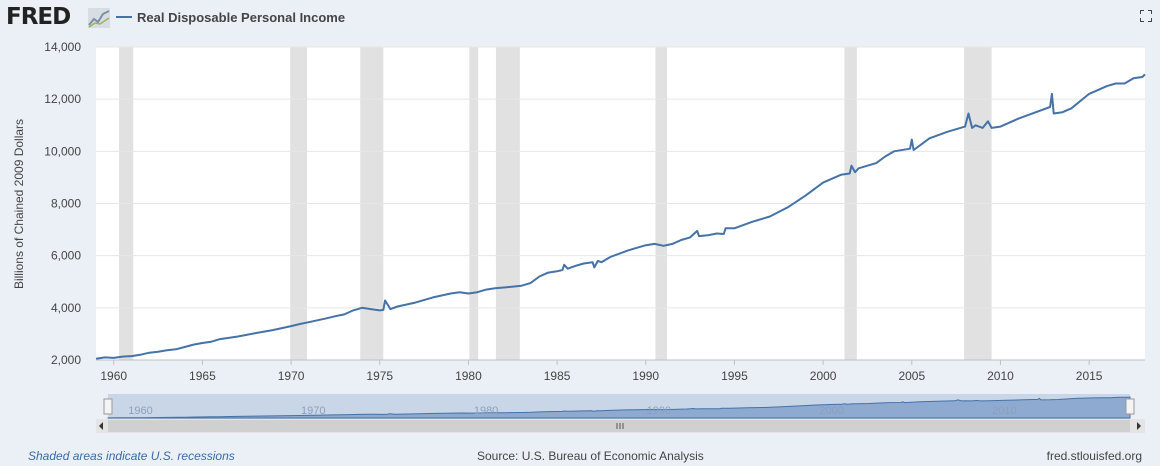 The height and width of the screenshot is (466, 1160). Describe the element at coordinates (619, 407) in the screenshot. I see `navigator-series` at that location.